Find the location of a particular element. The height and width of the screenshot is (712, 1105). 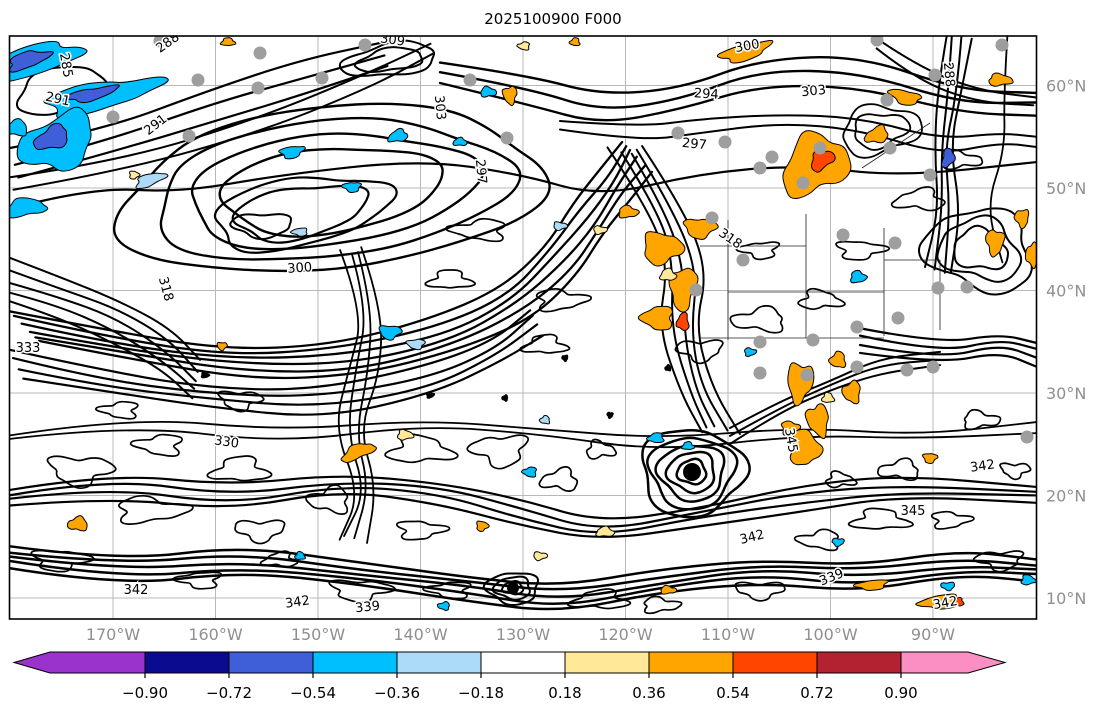

contour-label: 285 is located at coordinates (65, 65).